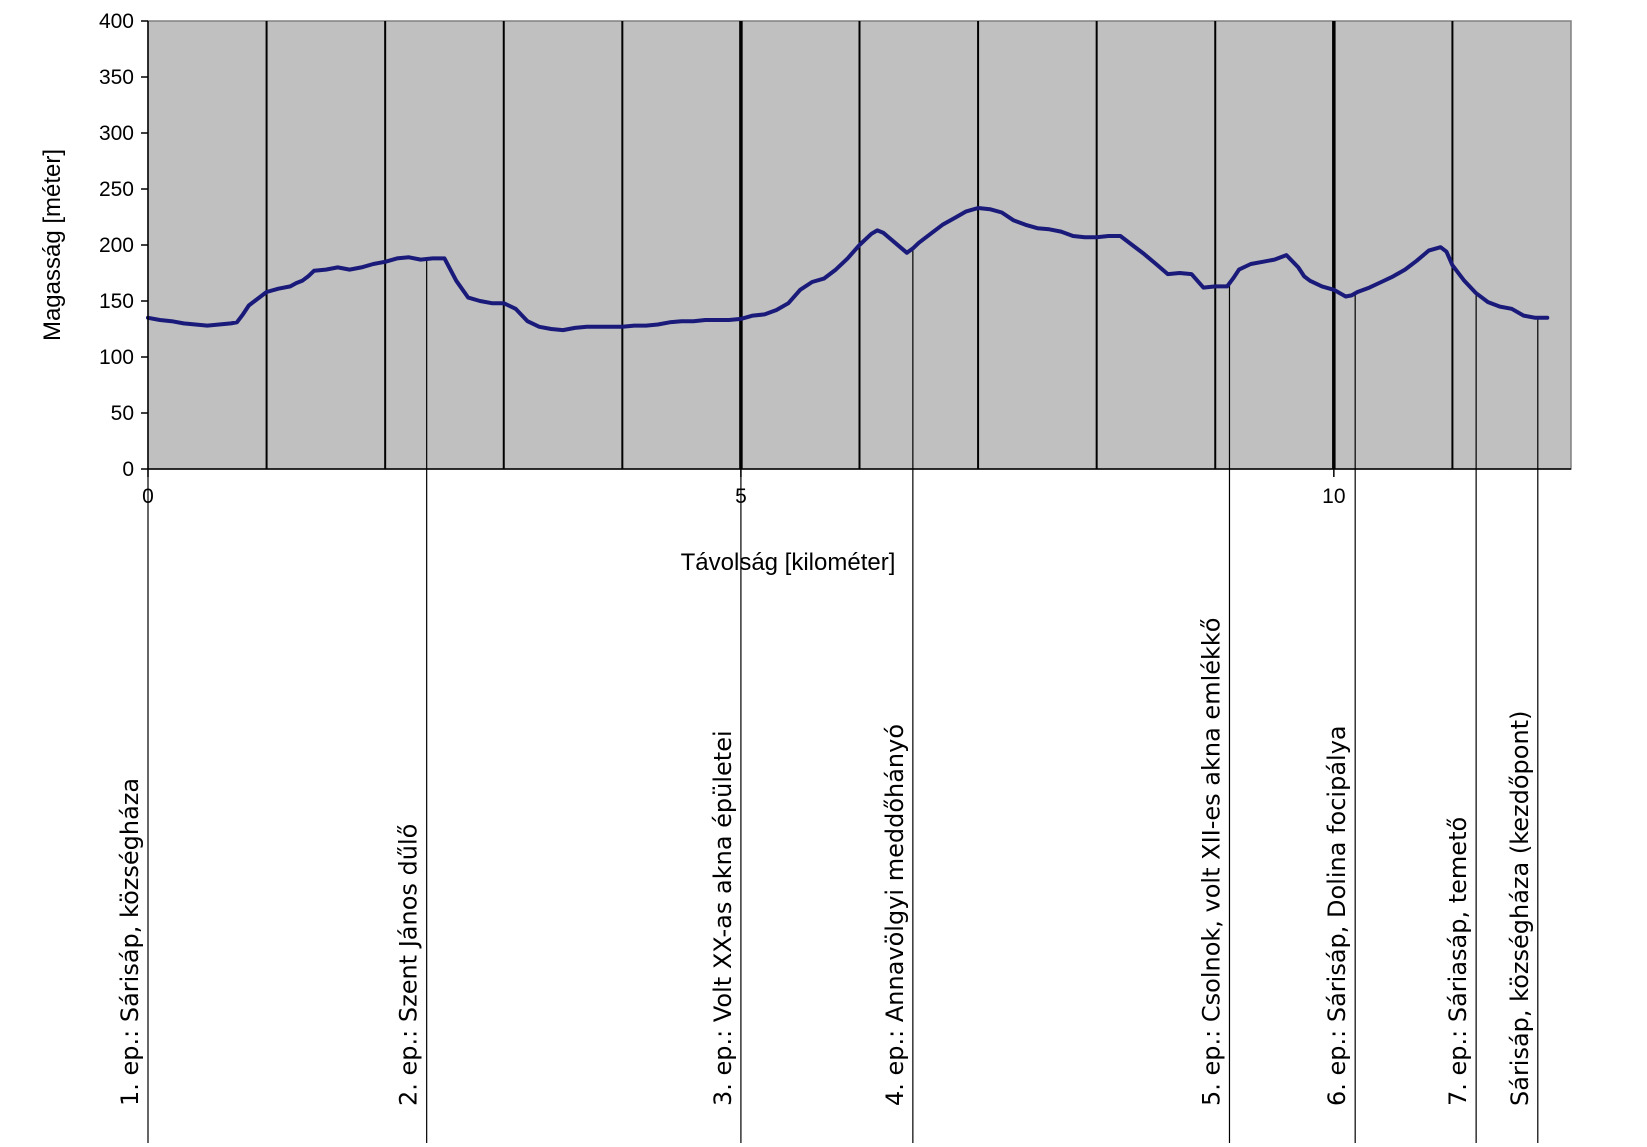 The image size is (1647, 1147). What do you see at coordinates (848, 269) in the screenshot?
I see `elevation-line` at bounding box center [848, 269].